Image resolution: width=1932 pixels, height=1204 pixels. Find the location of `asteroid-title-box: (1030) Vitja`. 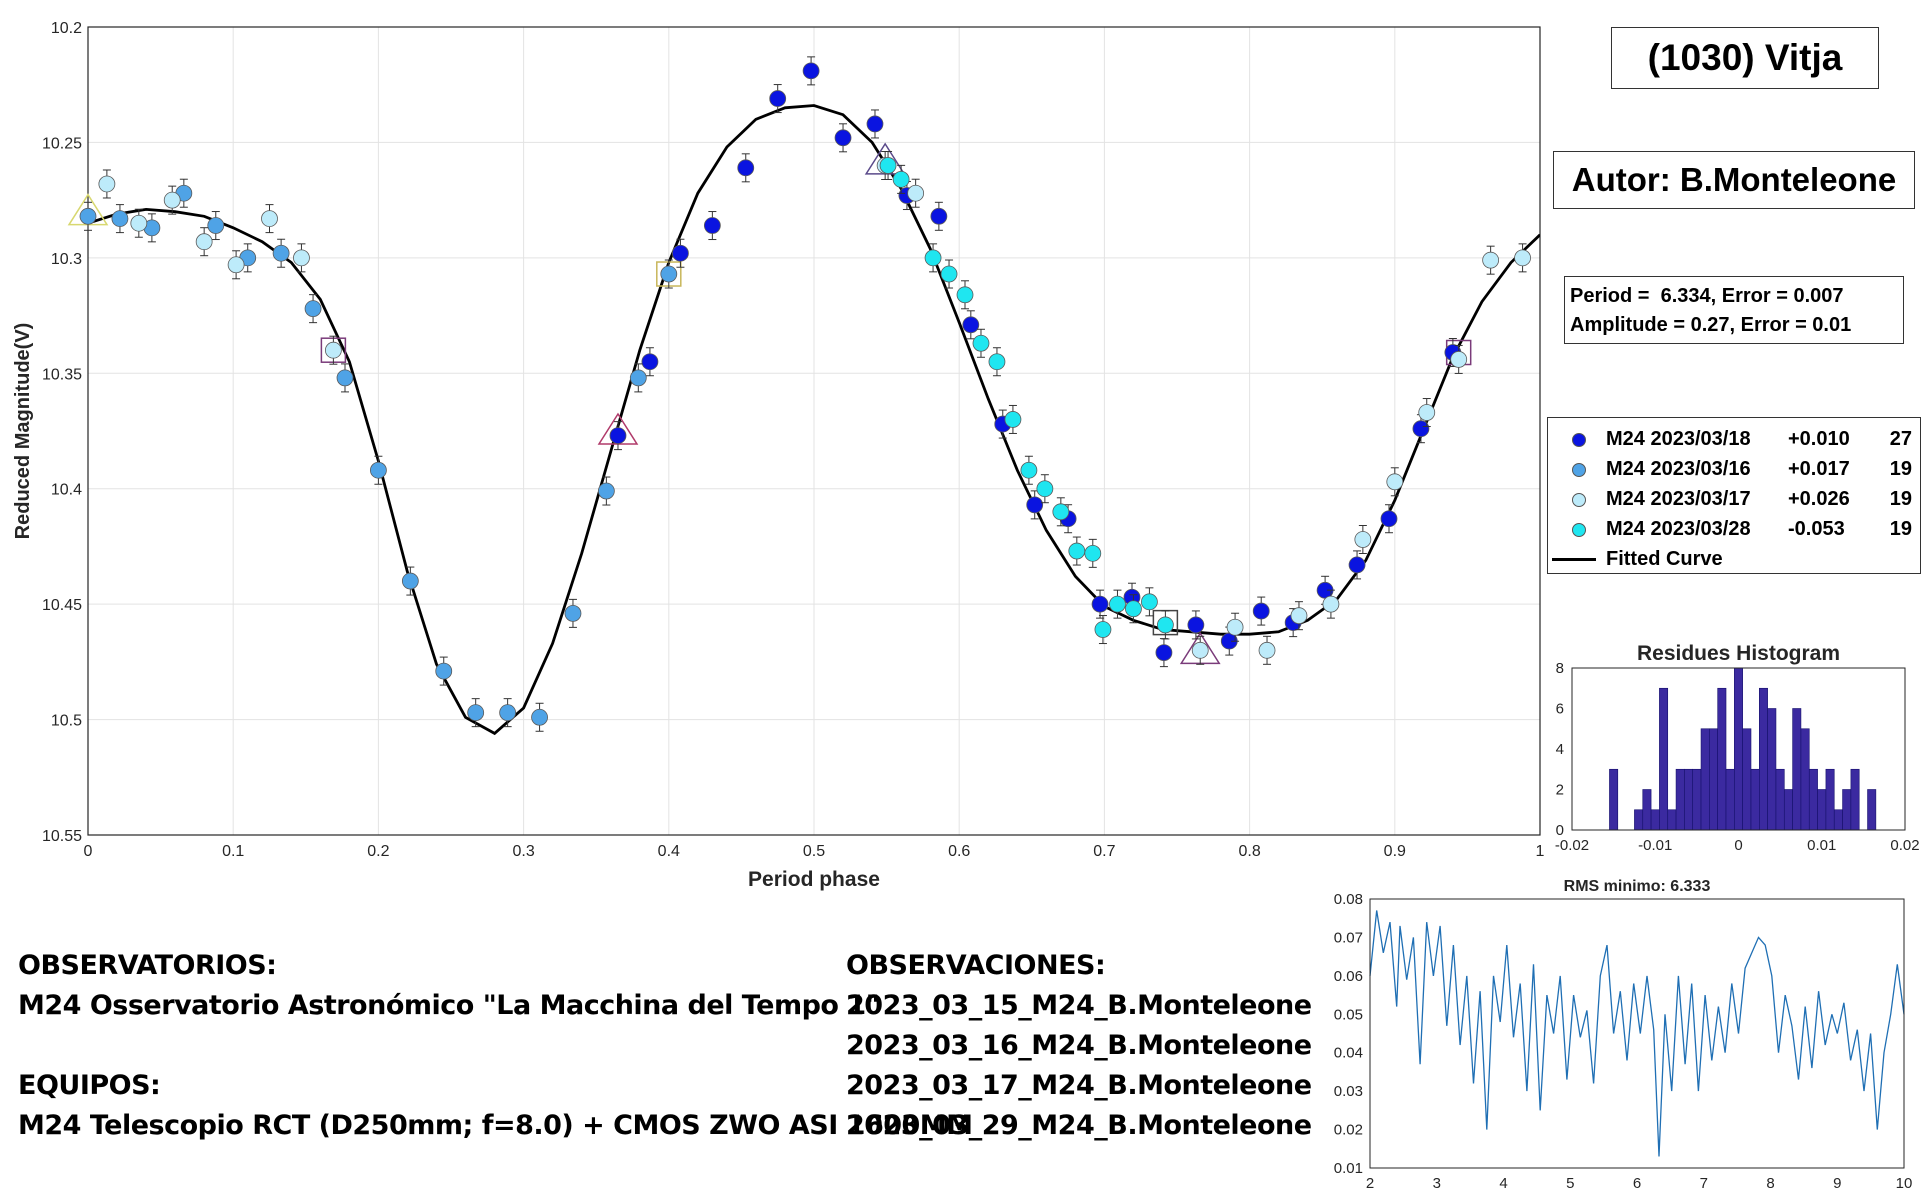

asteroid-title-box: (1030) Vitja is located at coordinates (1745, 58).